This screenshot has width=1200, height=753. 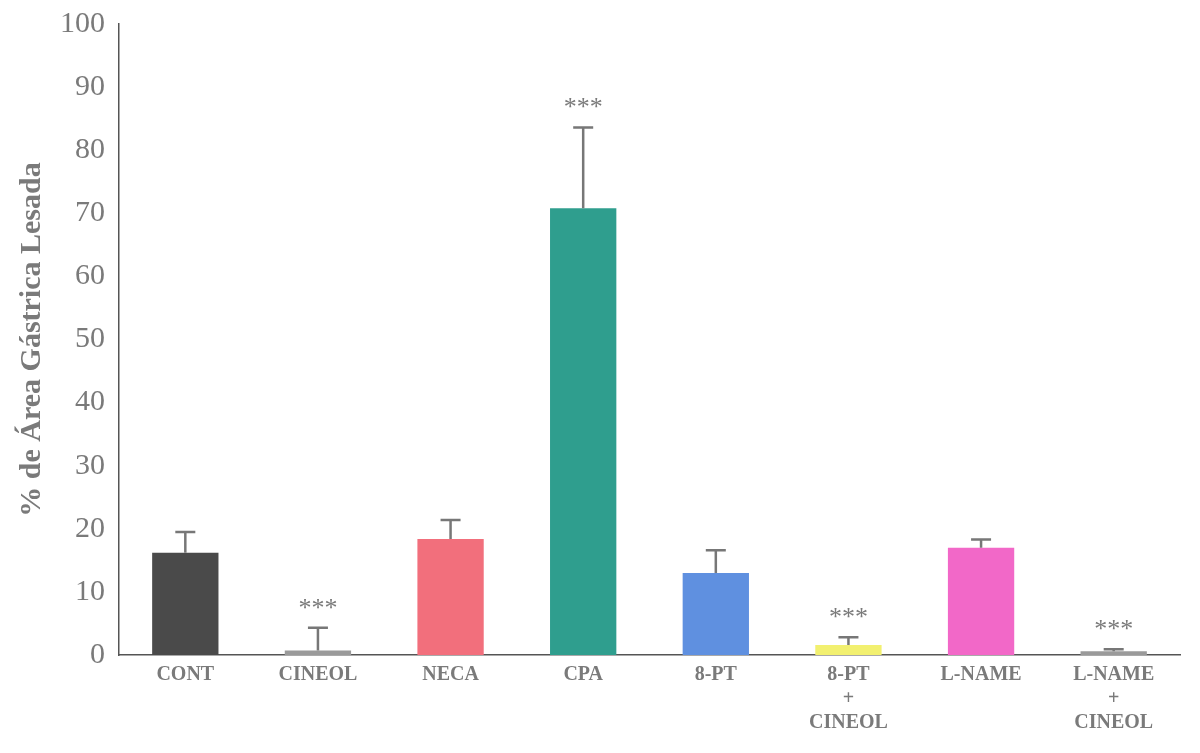 I want to click on x-tick-label: L-NAME + CINEOL, so click(x=1114, y=697).